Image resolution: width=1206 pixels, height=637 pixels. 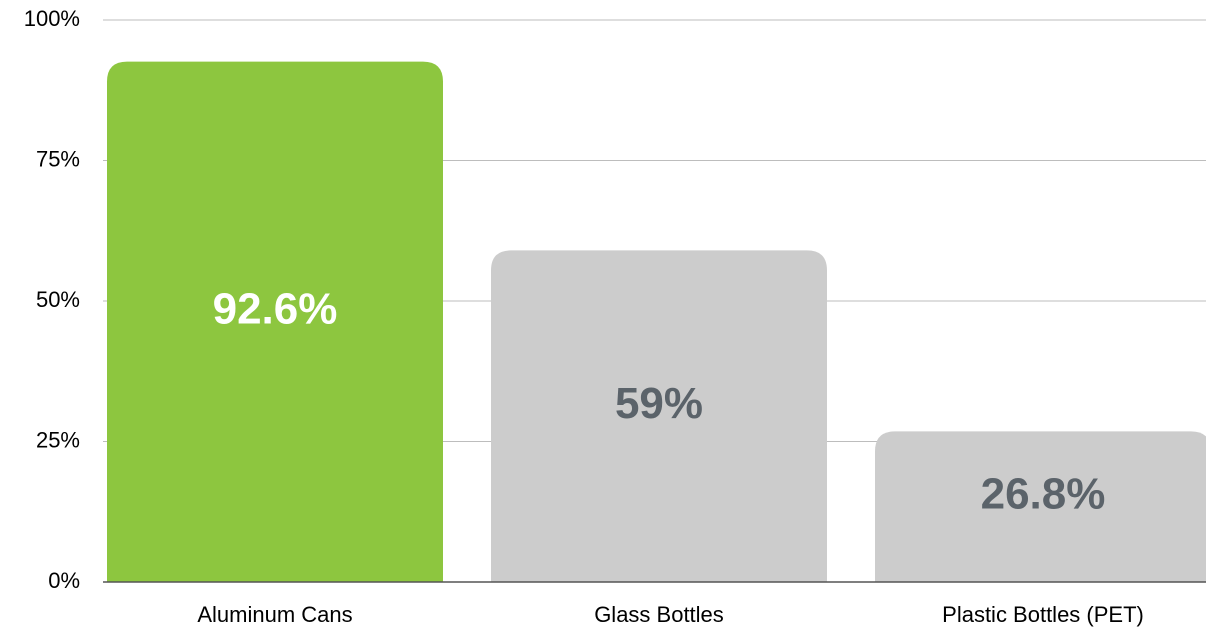 I want to click on y-tick-label: 50%, so click(x=58, y=299).